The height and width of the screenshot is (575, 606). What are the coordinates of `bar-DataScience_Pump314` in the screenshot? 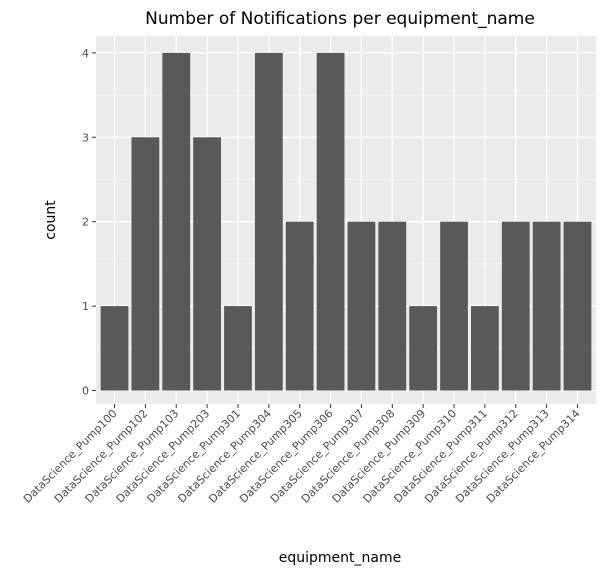 It's located at (577, 306).